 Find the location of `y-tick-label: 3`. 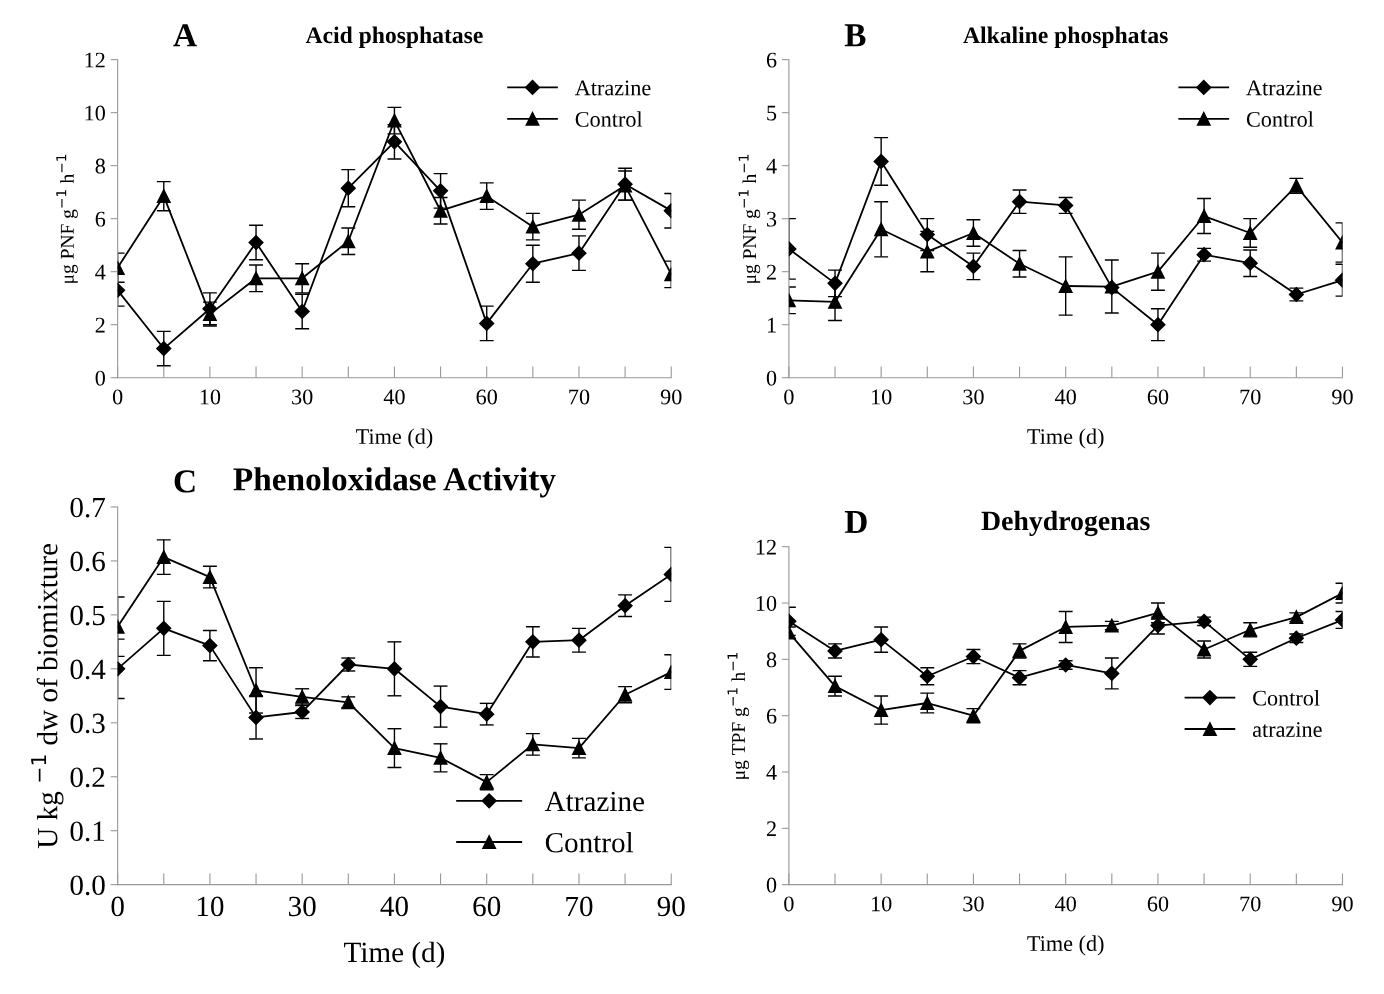

y-tick-label: 3 is located at coordinates (772, 219).